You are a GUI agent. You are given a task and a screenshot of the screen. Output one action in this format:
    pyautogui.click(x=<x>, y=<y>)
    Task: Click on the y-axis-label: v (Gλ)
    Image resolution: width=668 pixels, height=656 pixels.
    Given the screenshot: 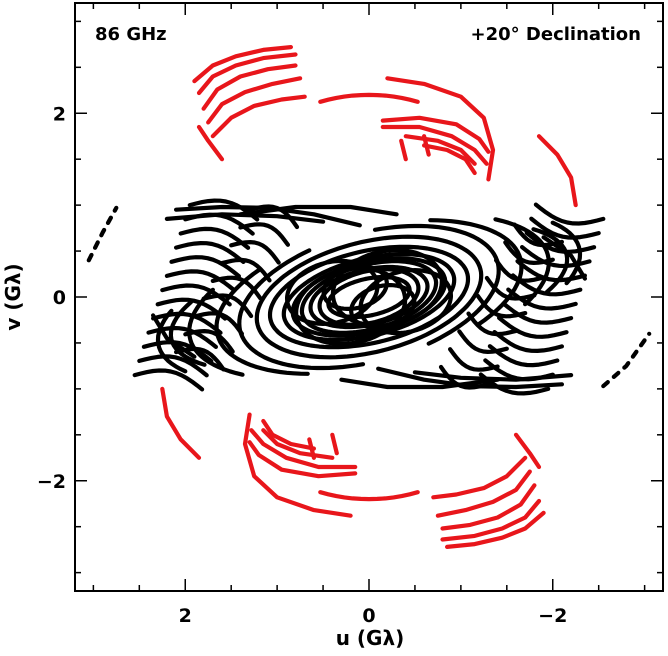 What is the action you would take?
    pyautogui.click(x=13, y=296)
    